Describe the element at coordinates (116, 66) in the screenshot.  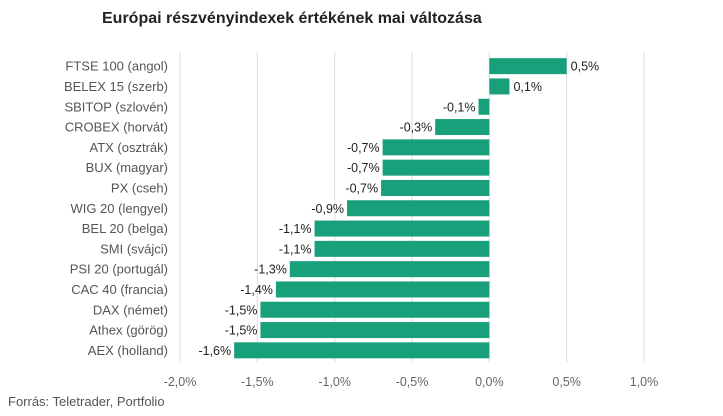
I see `category-label: FTSE 100 (angol)` at that location.